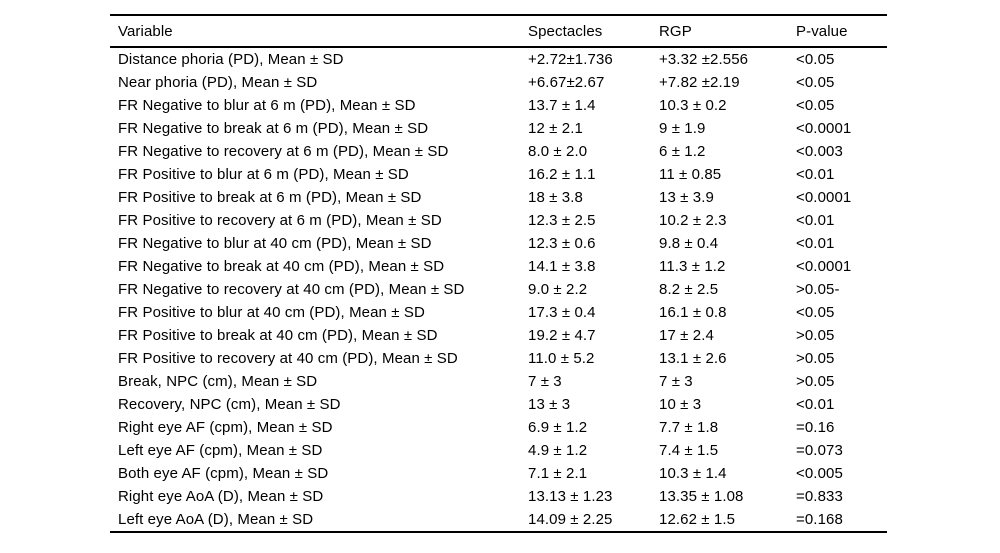 This screenshot has height=553, width=1000. What do you see at coordinates (693, 220) in the screenshot?
I see `cell-rgp: 10.2 ± 2.3` at bounding box center [693, 220].